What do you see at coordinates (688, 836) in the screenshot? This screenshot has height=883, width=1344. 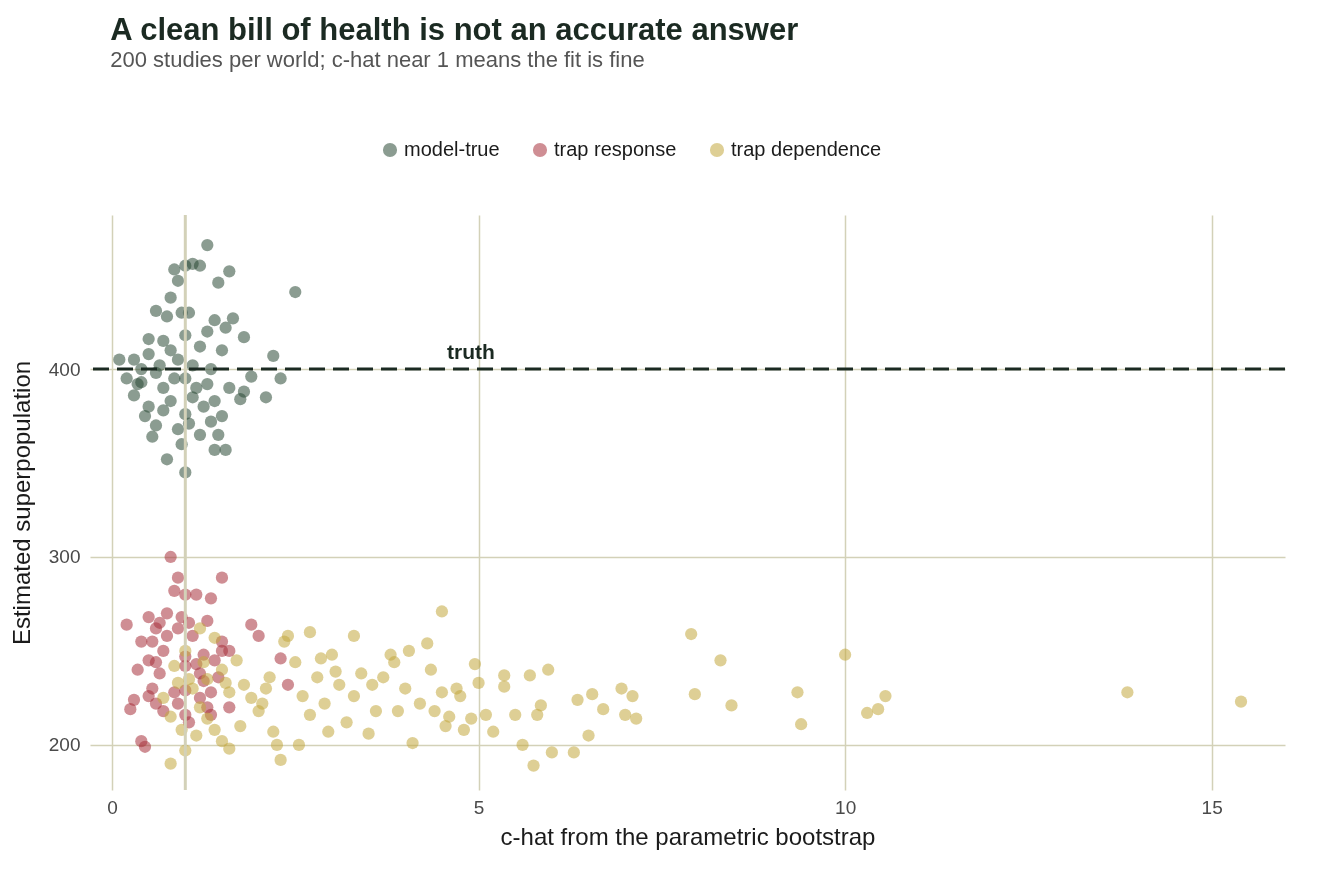 I see `x-axis-title: c-hat from the parametric bootstrap` at bounding box center [688, 836].